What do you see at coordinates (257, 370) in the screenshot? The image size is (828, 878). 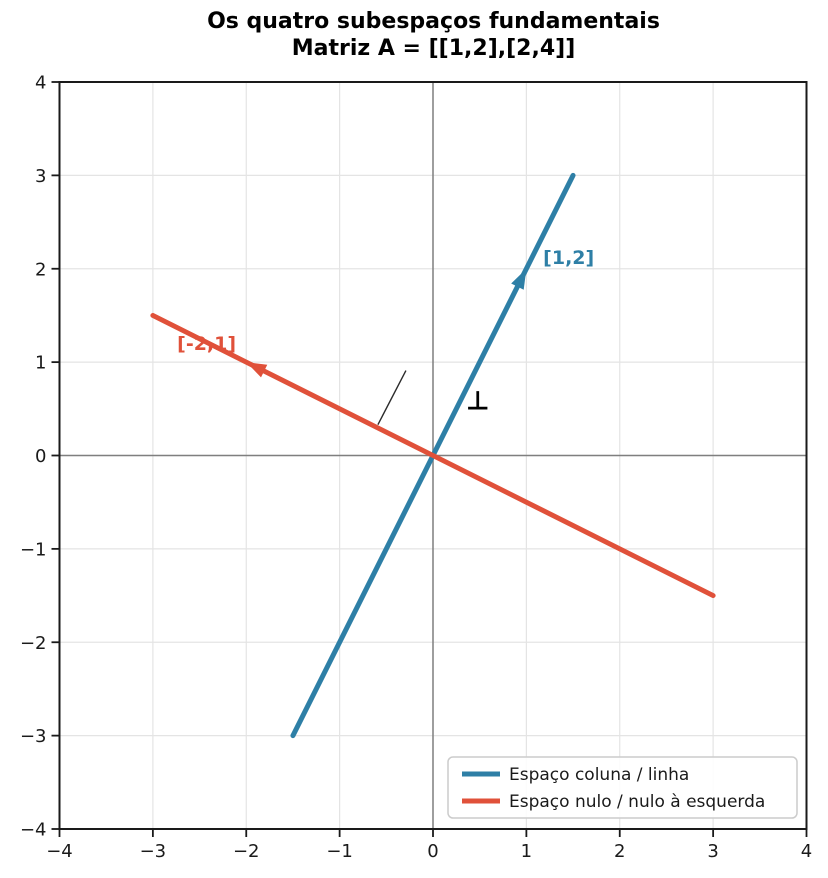 I see `null-space-vector-arrow` at bounding box center [257, 370].